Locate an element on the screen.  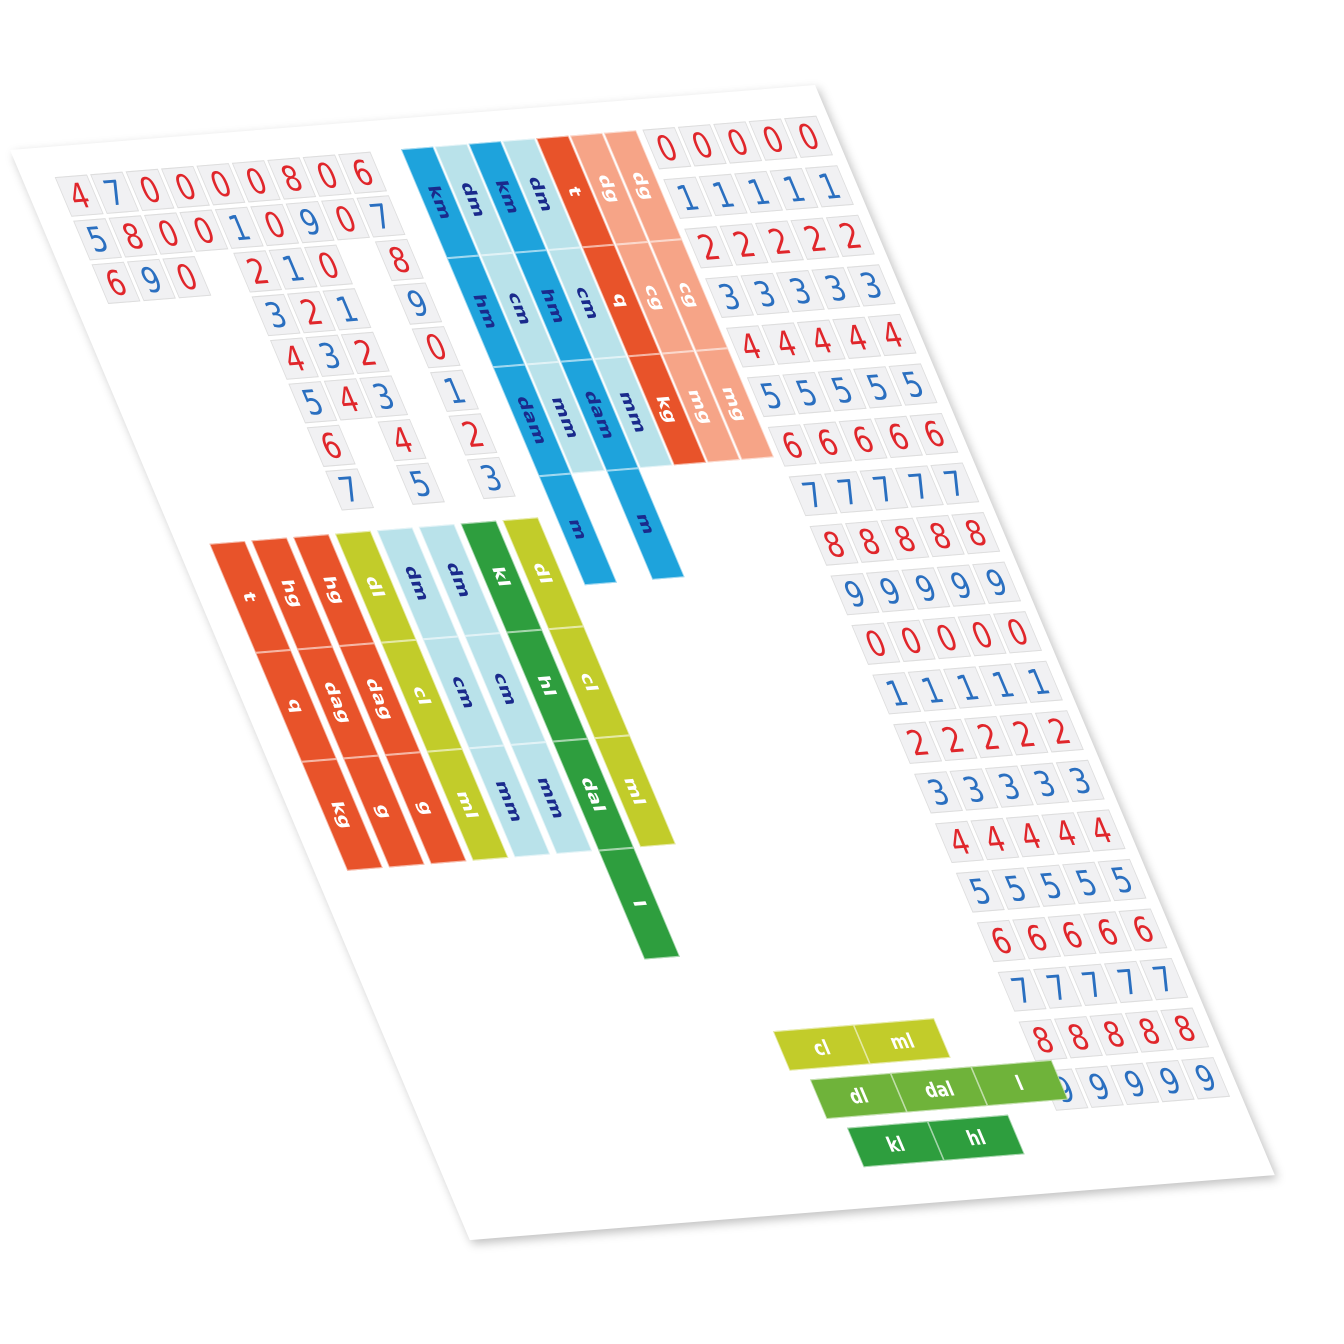
strip-segment: ml is located at coordinates (902, 1041).